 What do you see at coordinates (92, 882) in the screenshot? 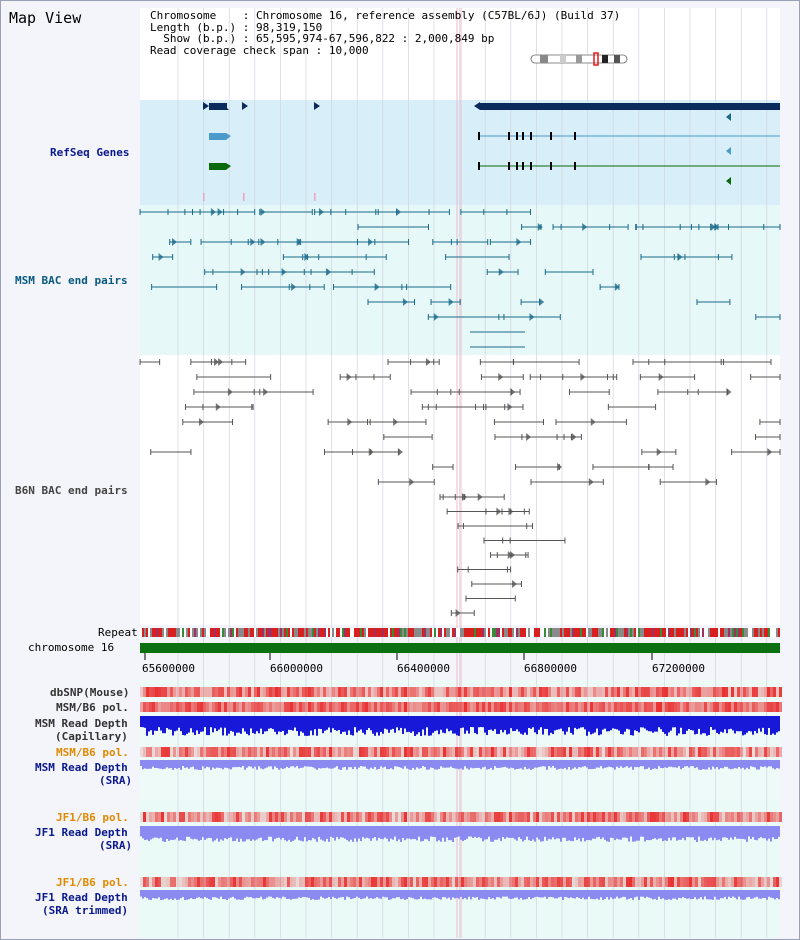
I see `track-label-jf1-b6-pol-trimmed: JF1/B6 pol.` at bounding box center [92, 882].